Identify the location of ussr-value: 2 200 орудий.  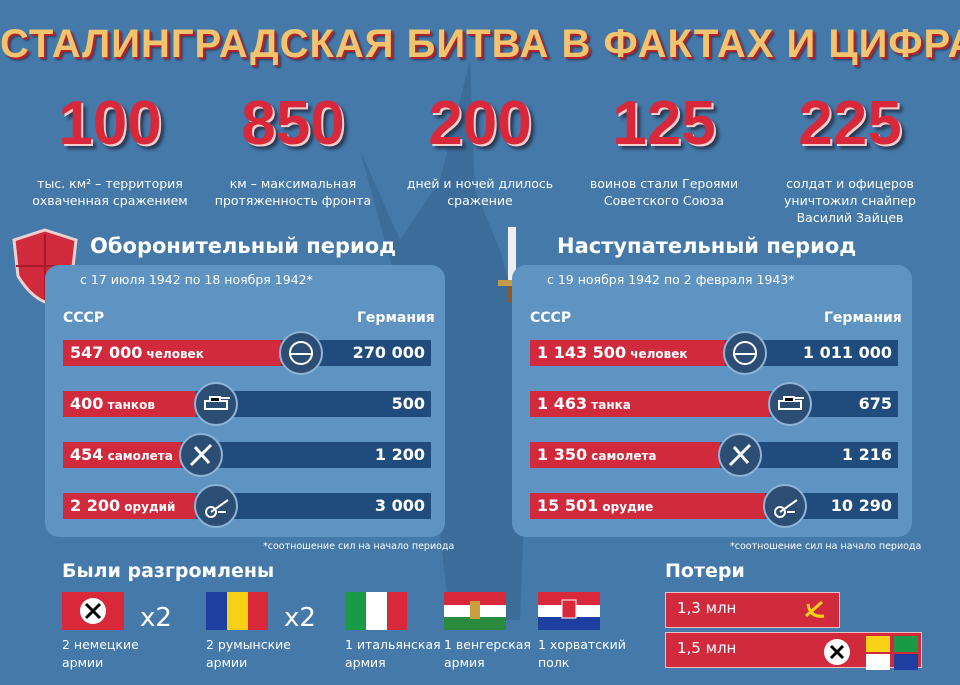
(123, 505).